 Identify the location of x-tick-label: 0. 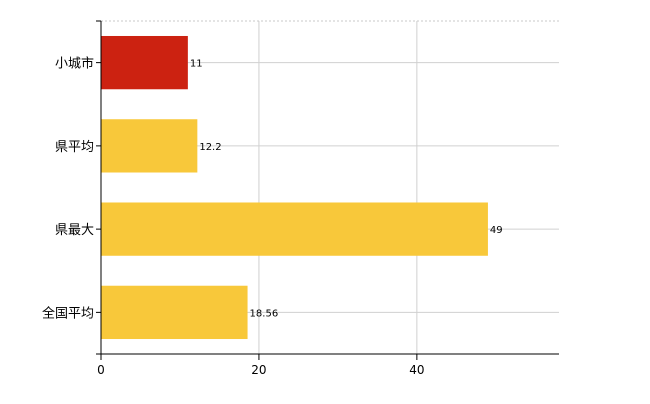
(101, 370).